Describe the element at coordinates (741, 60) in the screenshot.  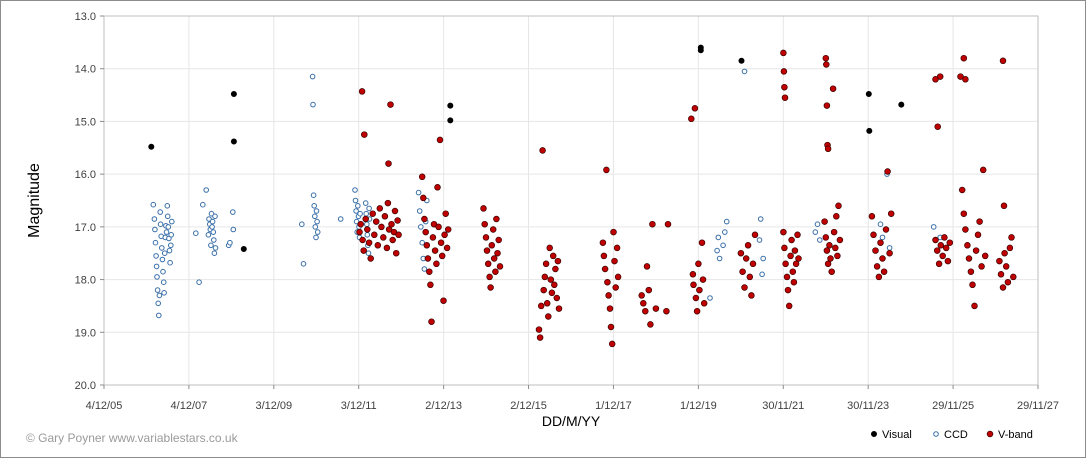
I see `visual-point` at that location.